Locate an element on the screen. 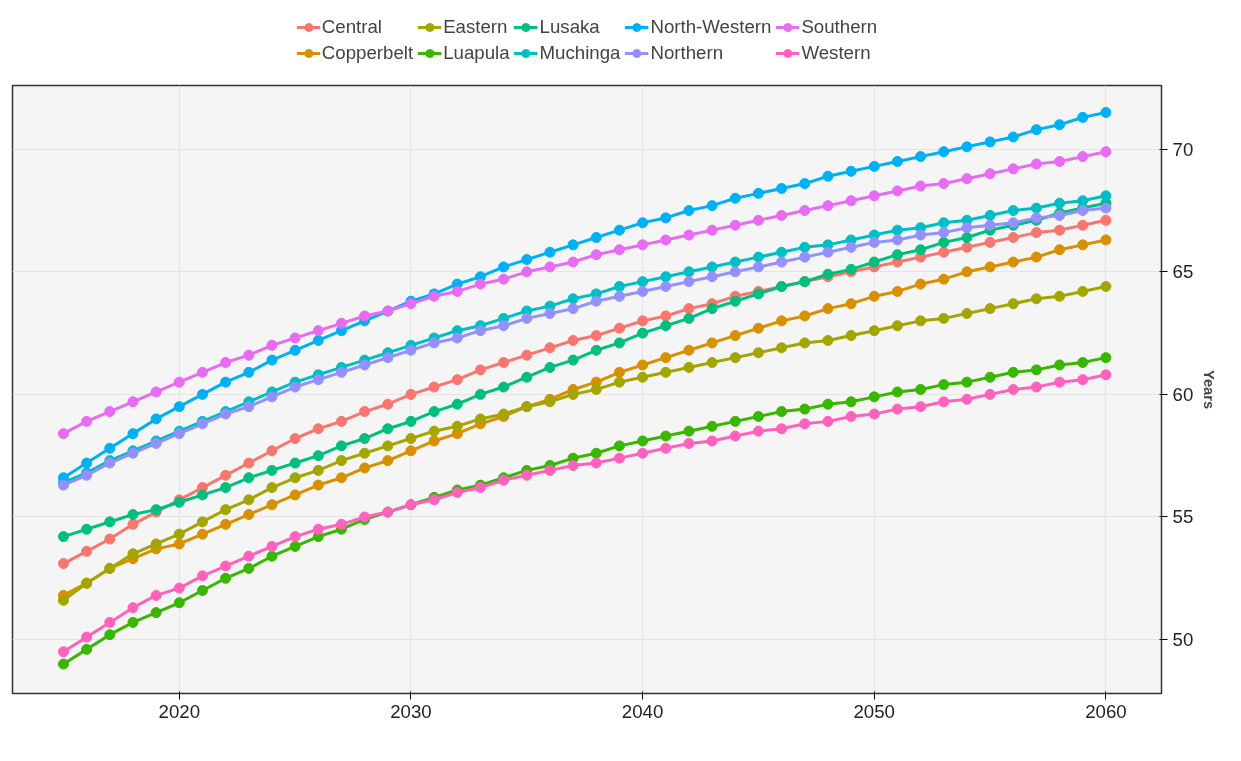 The image size is (1241, 761). legend-label: Southern is located at coordinates (839, 27).